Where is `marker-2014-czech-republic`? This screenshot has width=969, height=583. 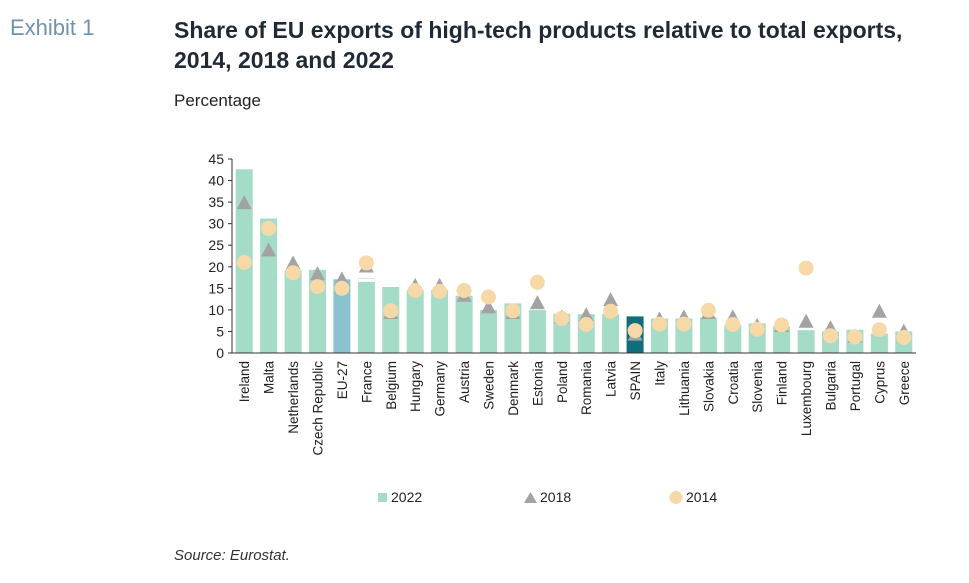 marker-2014-czech-republic is located at coordinates (317, 287).